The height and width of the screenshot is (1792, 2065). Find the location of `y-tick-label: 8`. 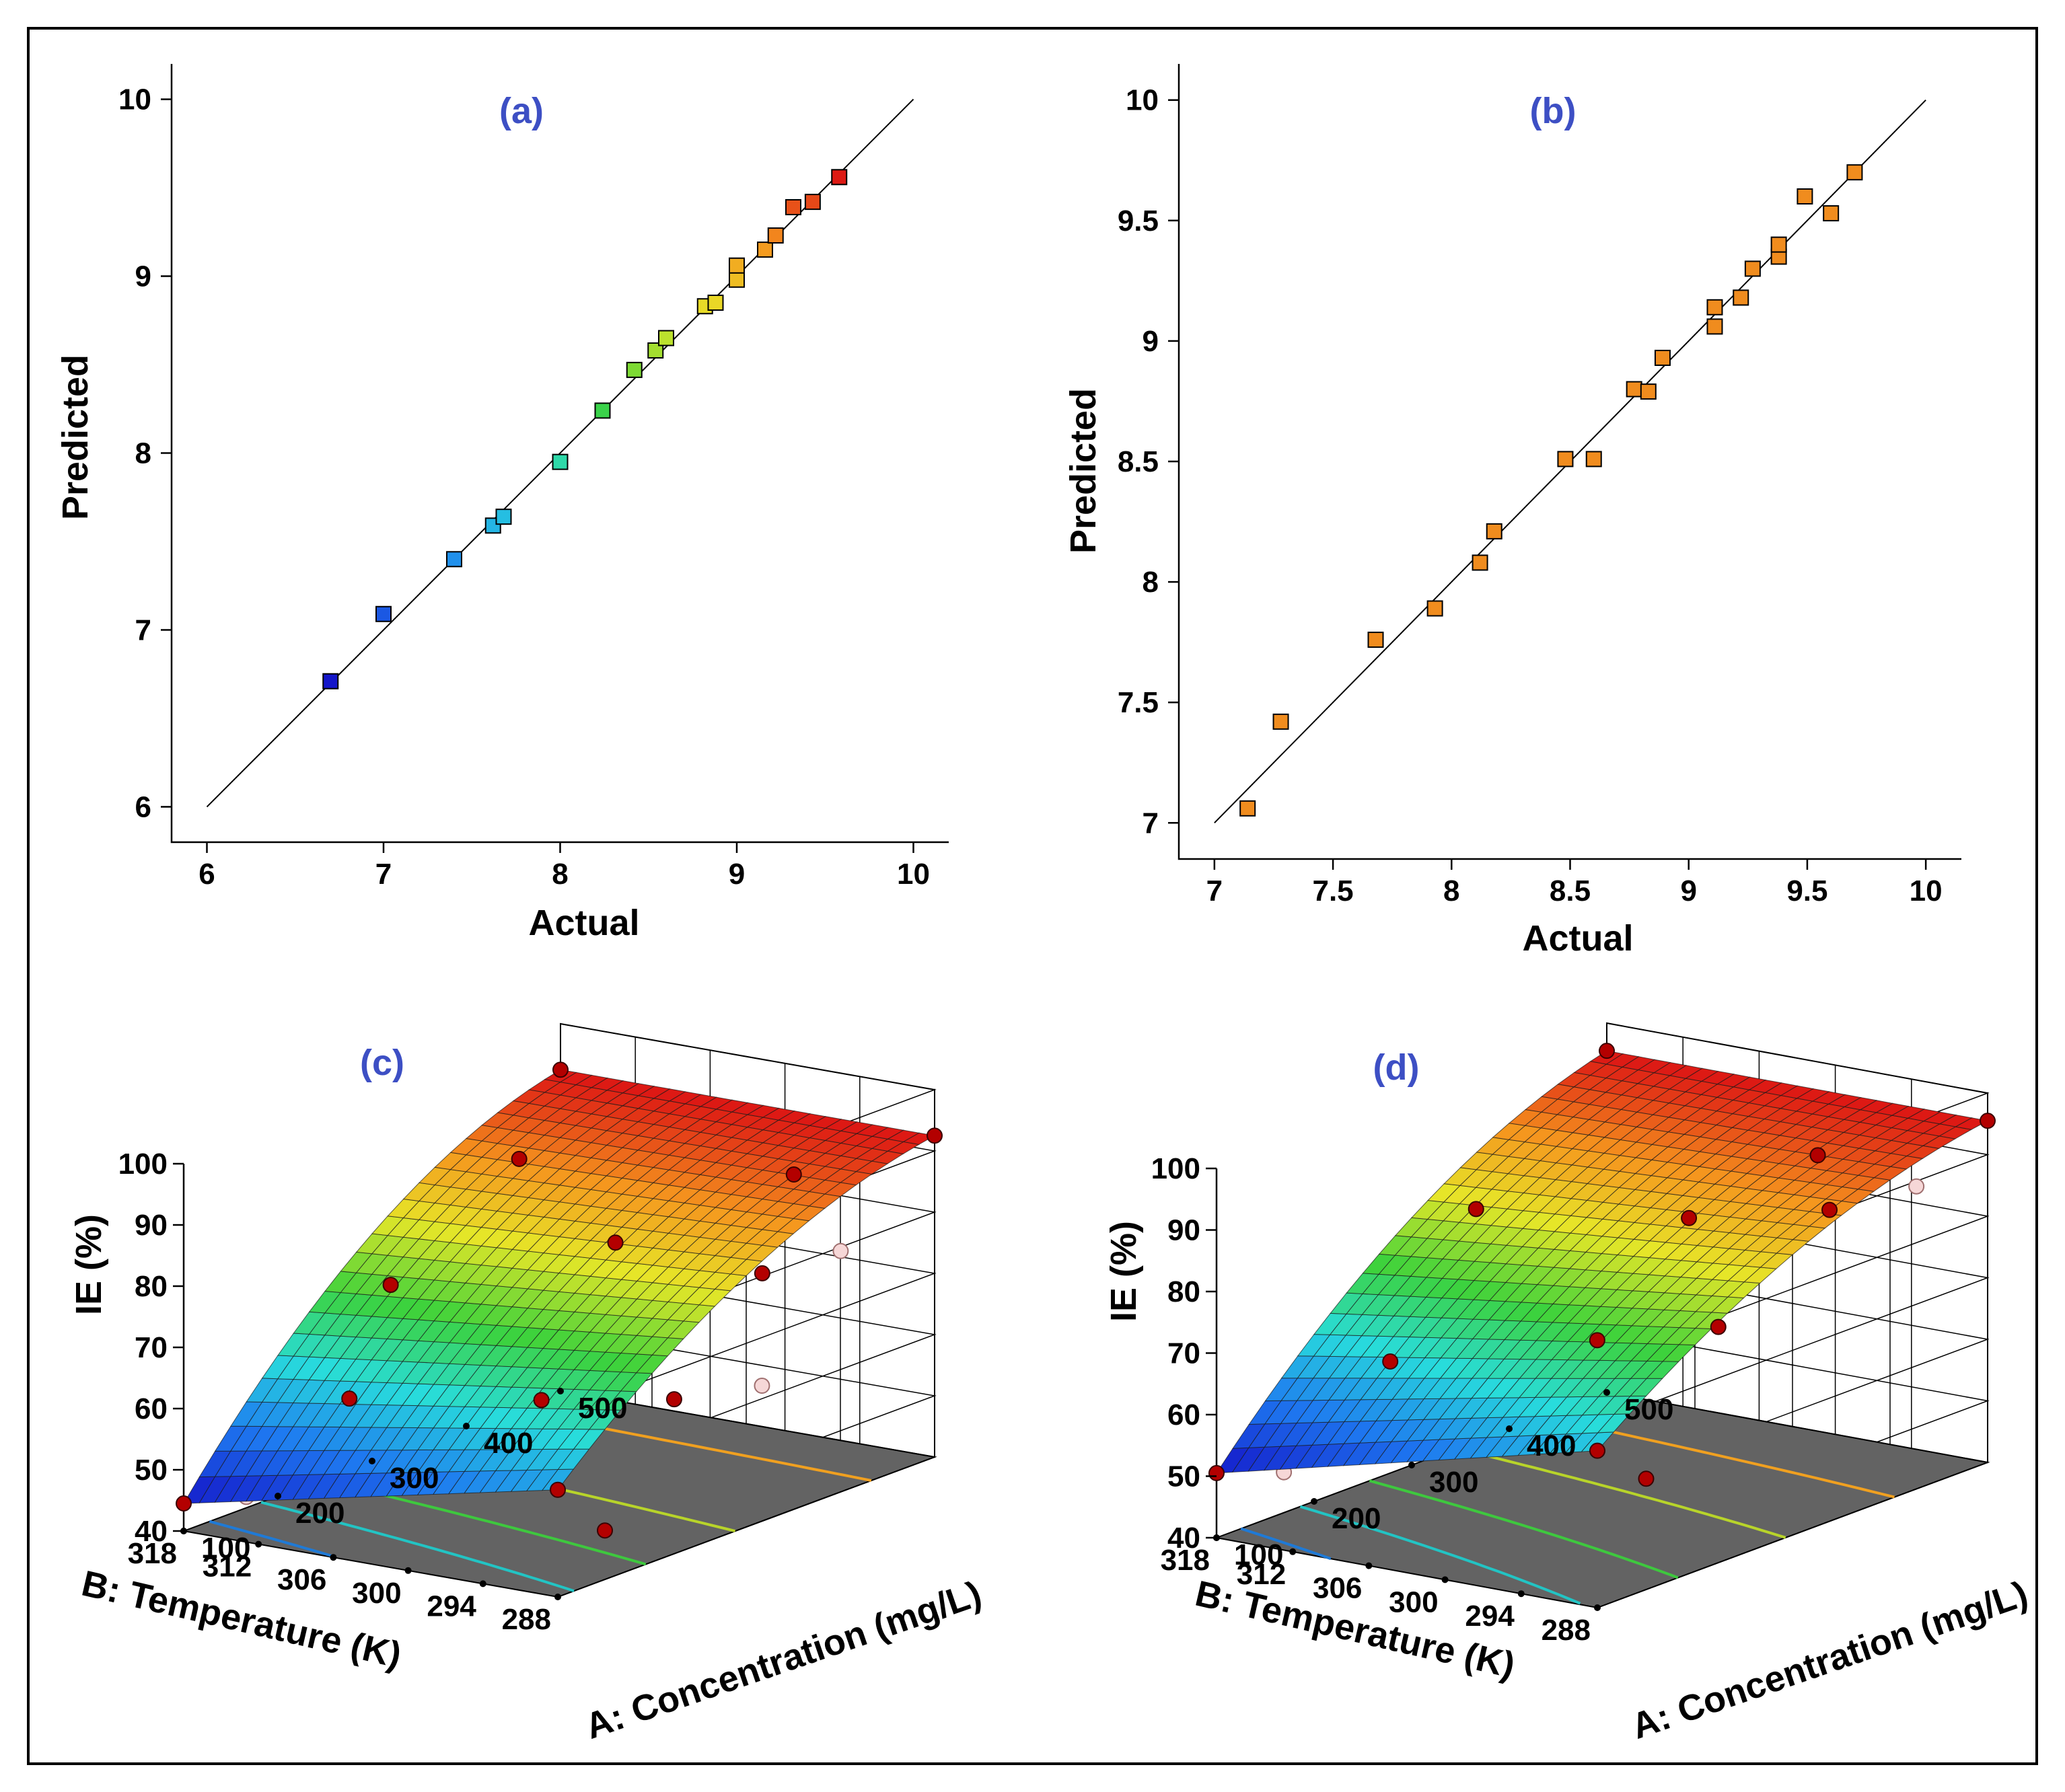

y-tick-label: 8 is located at coordinates (143, 453).